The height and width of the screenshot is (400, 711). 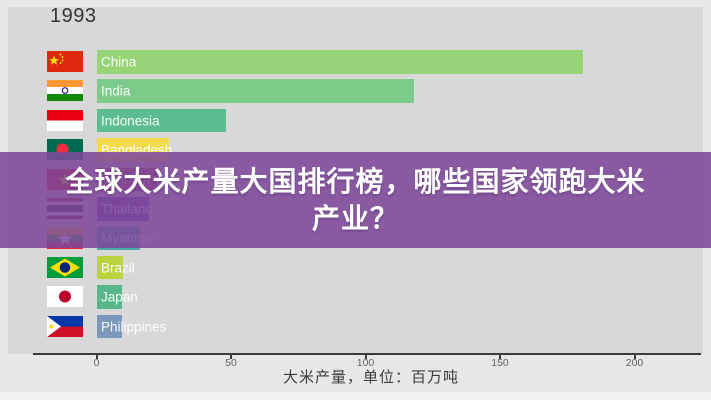 What do you see at coordinates (355, 218) in the screenshot?
I see `headline-line-2: 产业？` at bounding box center [355, 218].